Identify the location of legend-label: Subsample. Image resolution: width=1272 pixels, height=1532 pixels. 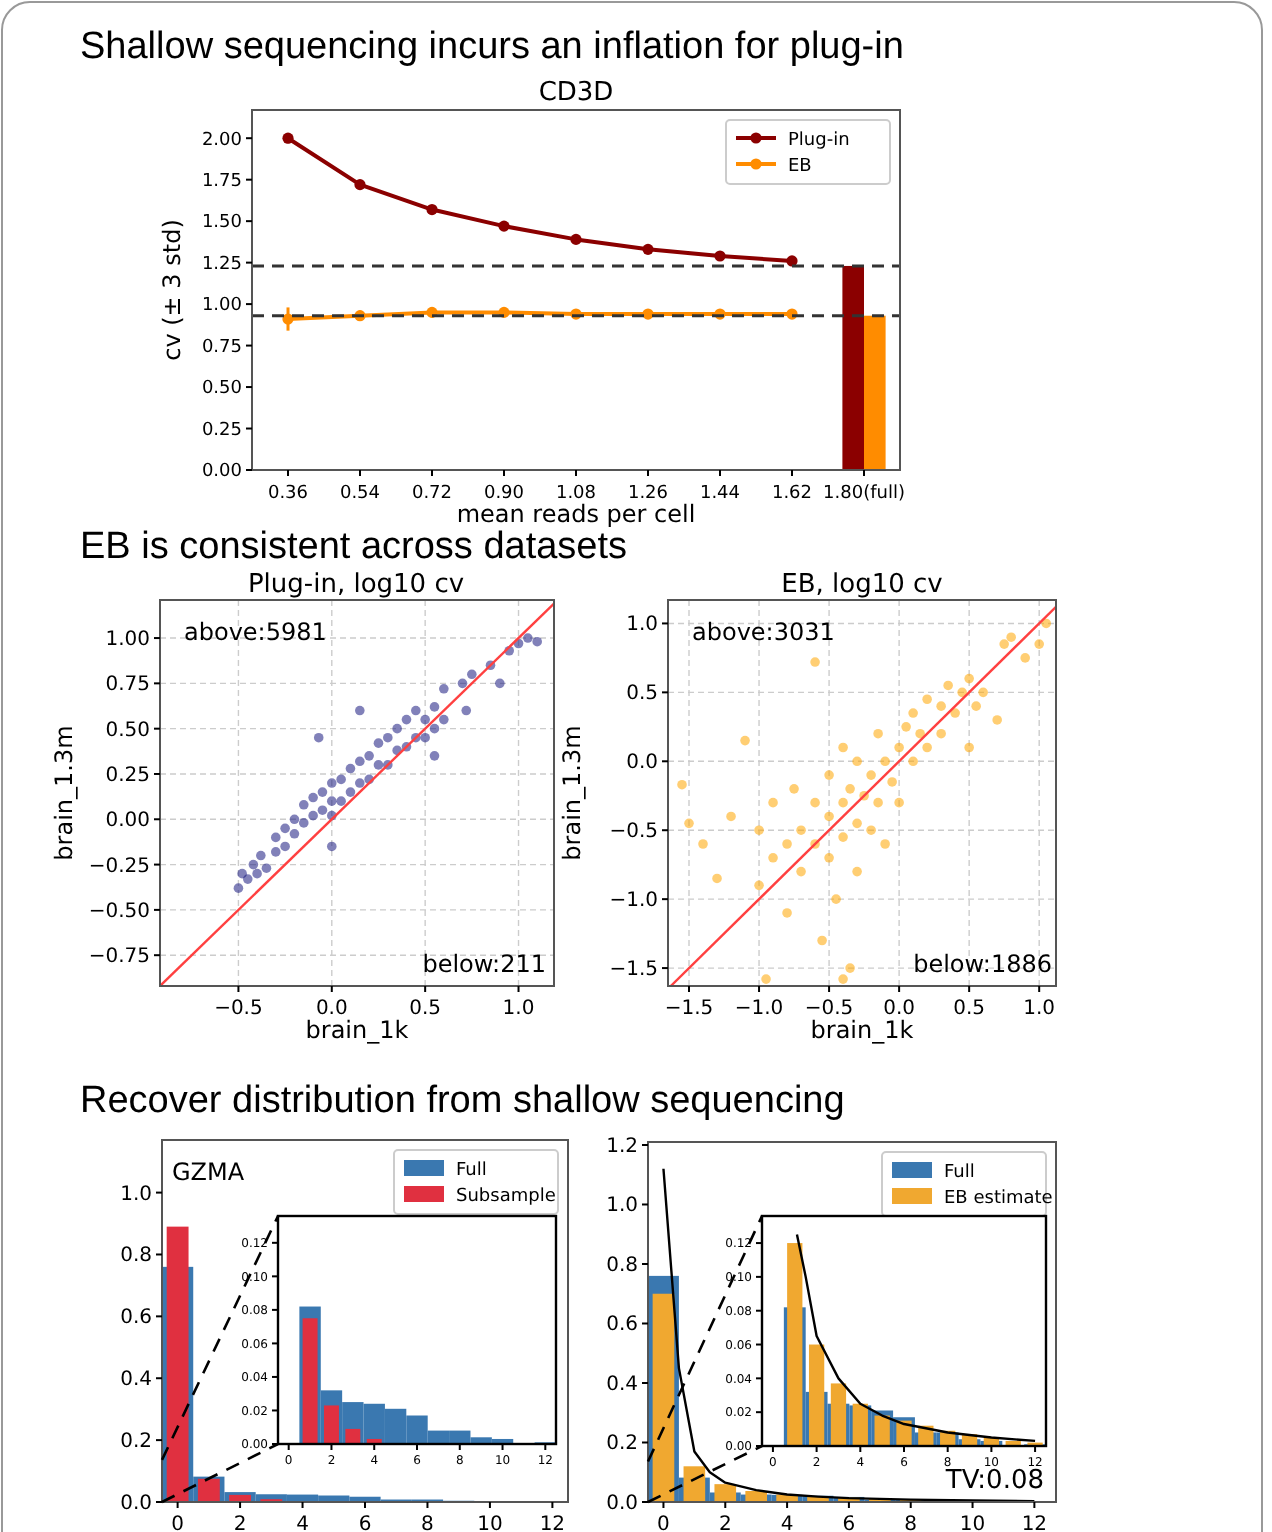
(506, 1197).